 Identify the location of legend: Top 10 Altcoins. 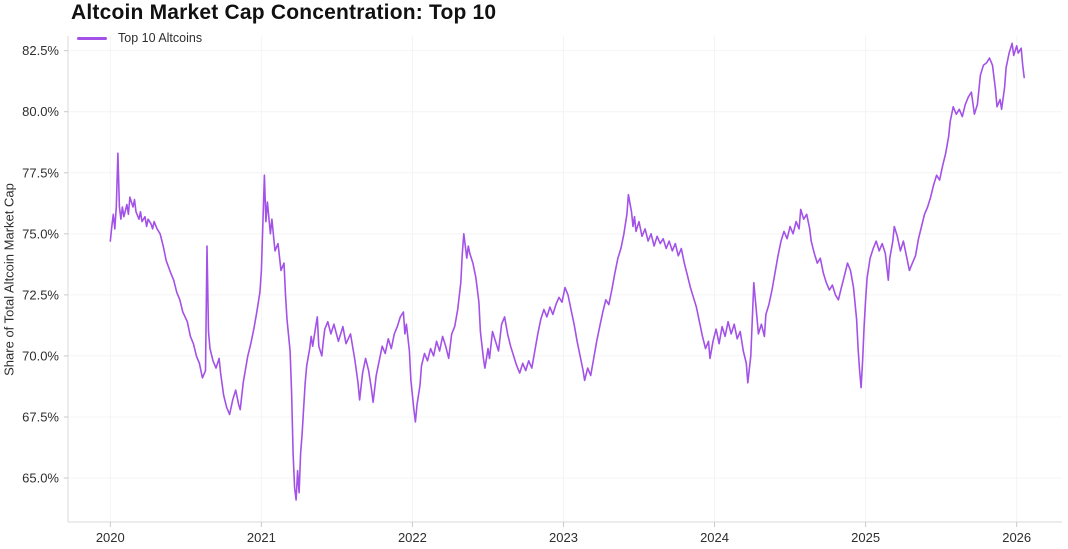
(139, 38).